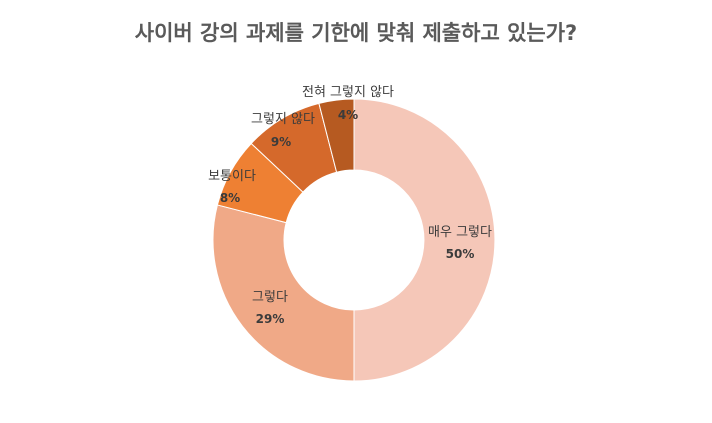 The image size is (712, 423). Describe the element at coordinates (281, 142) in the screenshot. I see `slice-value-label: 9%` at that location.